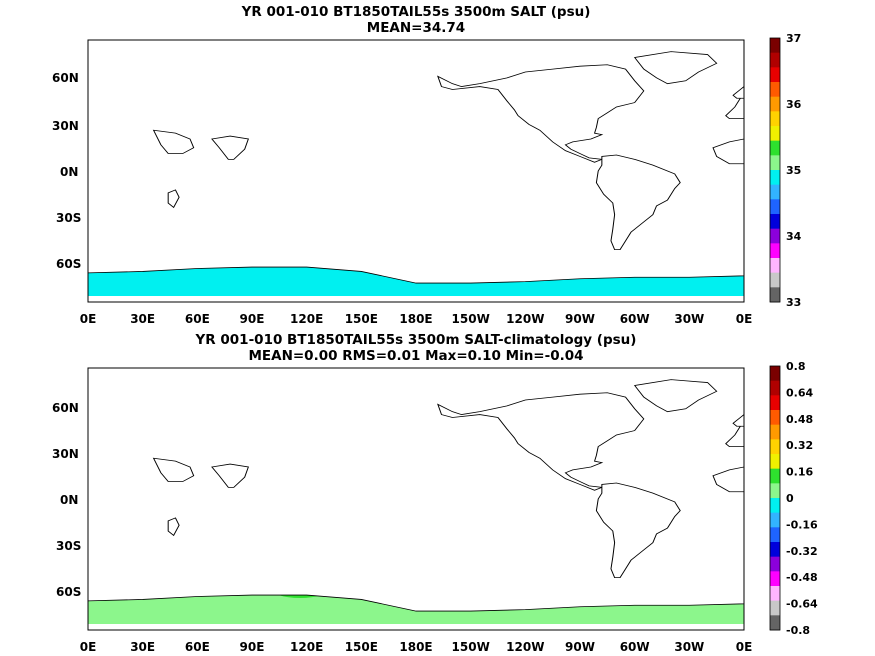 This screenshot has height=656, width=875. What do you see at coordinates (794, 104) in the screenshot?
I see `colorbar-label: 36` at bounding box center [794, 104].